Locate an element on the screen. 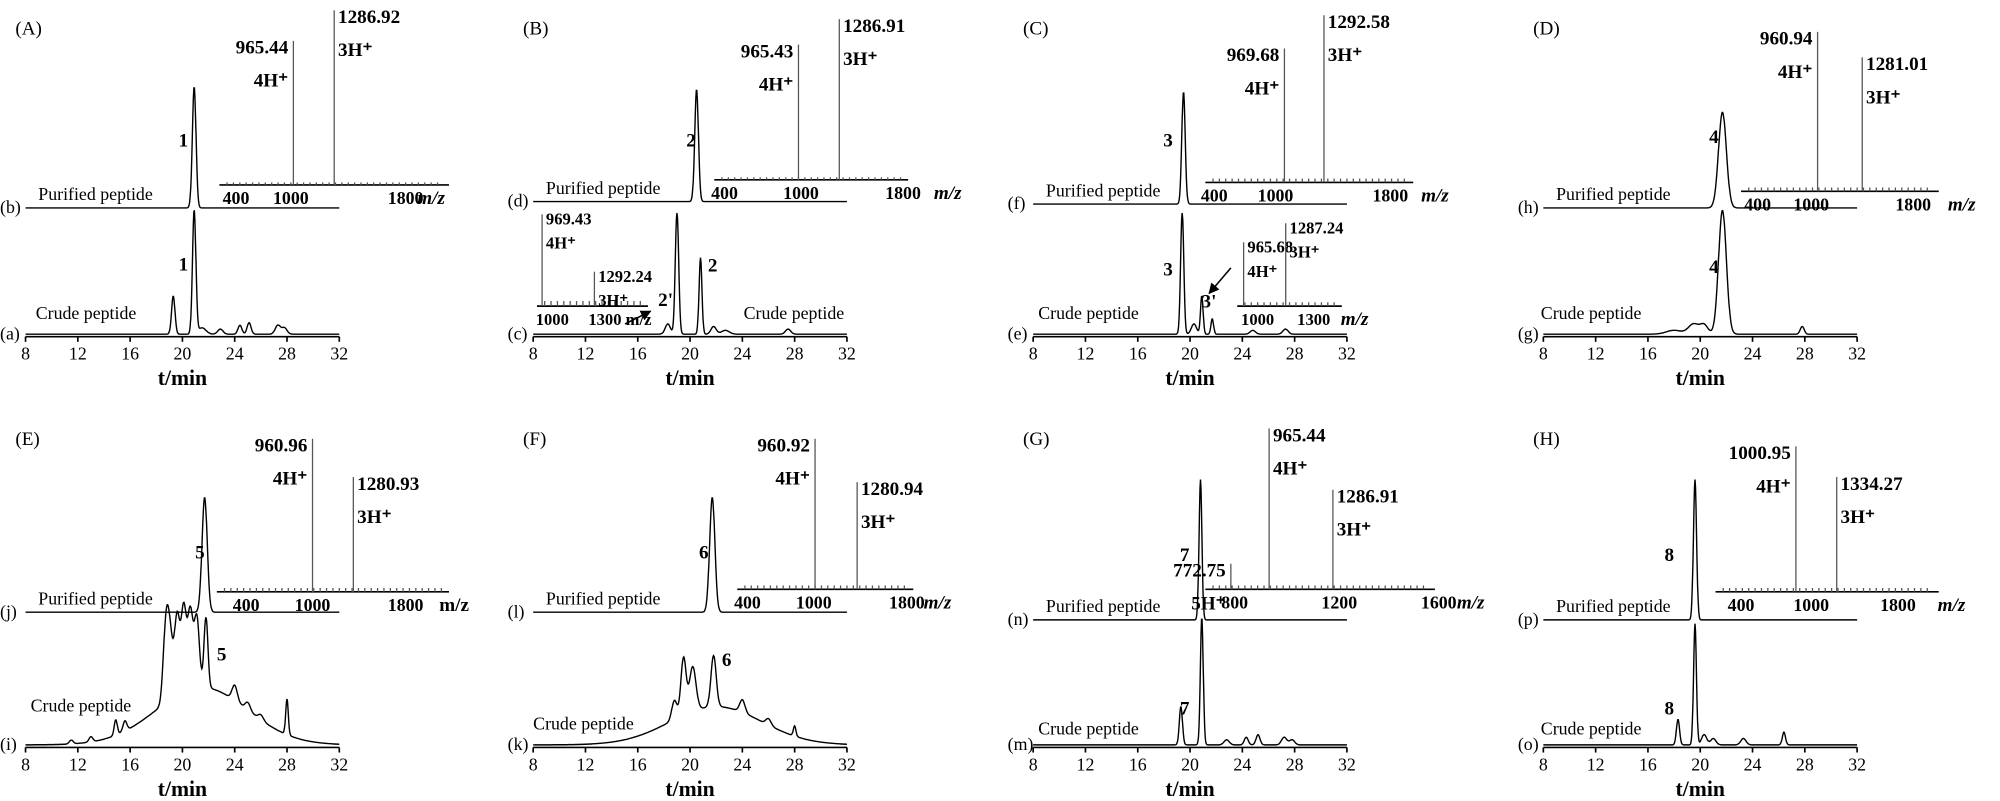 The width and height of the screenshot is (2000, 801). ms-peak-label: 1281.01 is located at coordinates (1897, 64).